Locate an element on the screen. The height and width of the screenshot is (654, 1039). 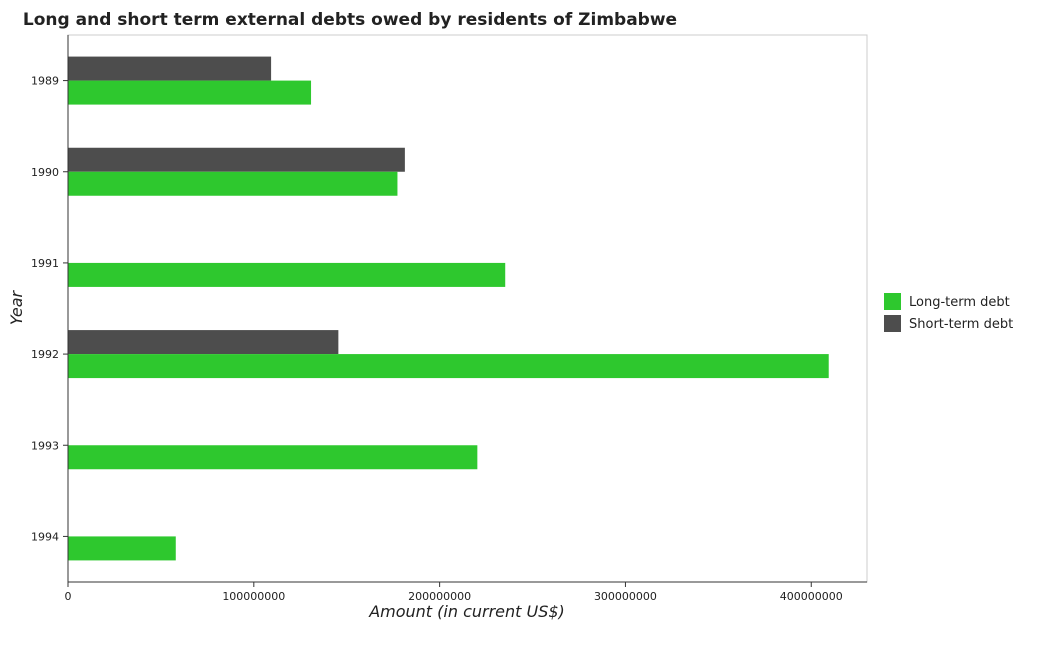
y-tick-label: 1994 is located at coordinates (45, 536).